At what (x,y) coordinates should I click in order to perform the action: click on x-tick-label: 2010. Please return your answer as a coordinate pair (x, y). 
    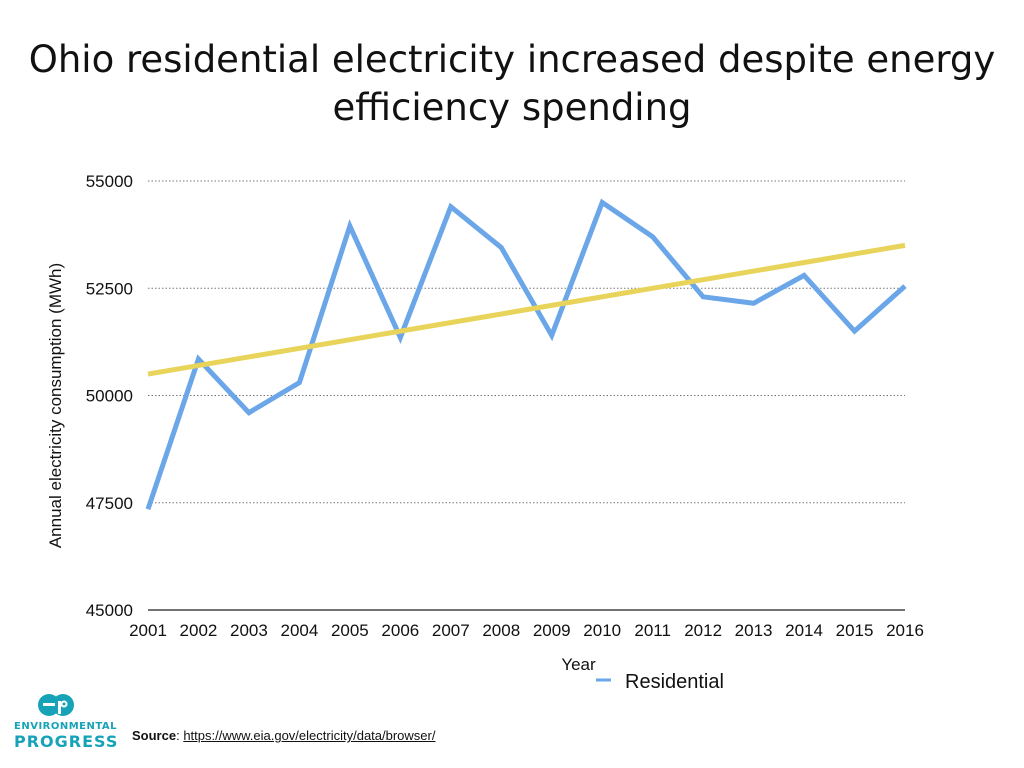
    Looking at the image, I should click on (602, 630).